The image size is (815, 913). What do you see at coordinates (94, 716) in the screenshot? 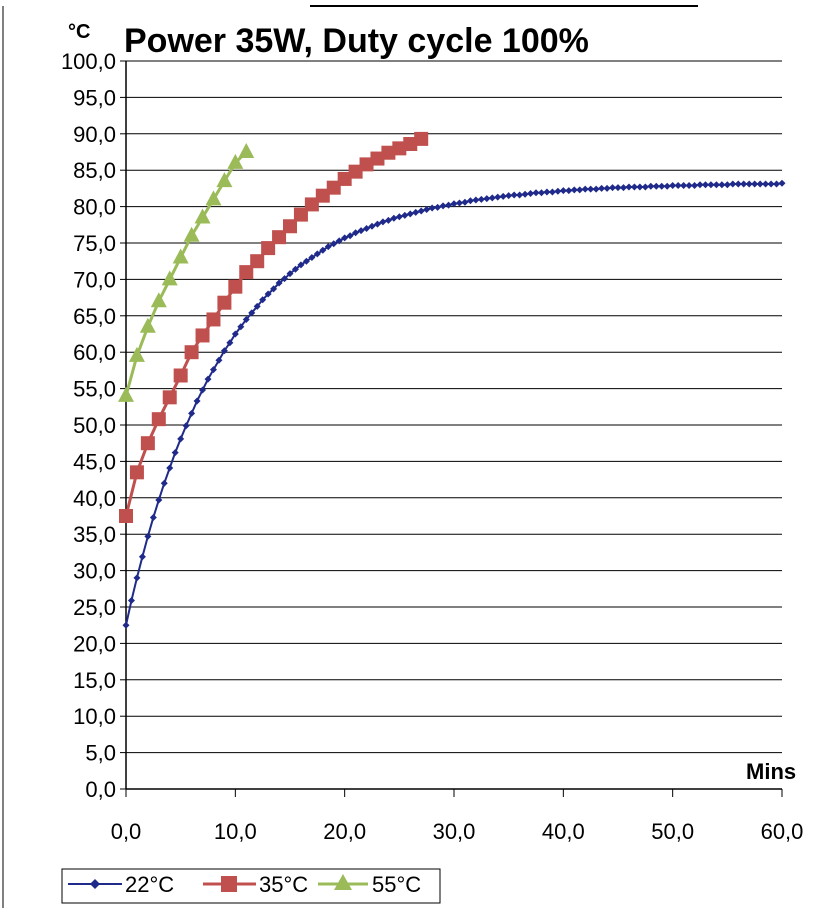
I see `y-tick-label: 10,0` at bounding box center [94, 716].